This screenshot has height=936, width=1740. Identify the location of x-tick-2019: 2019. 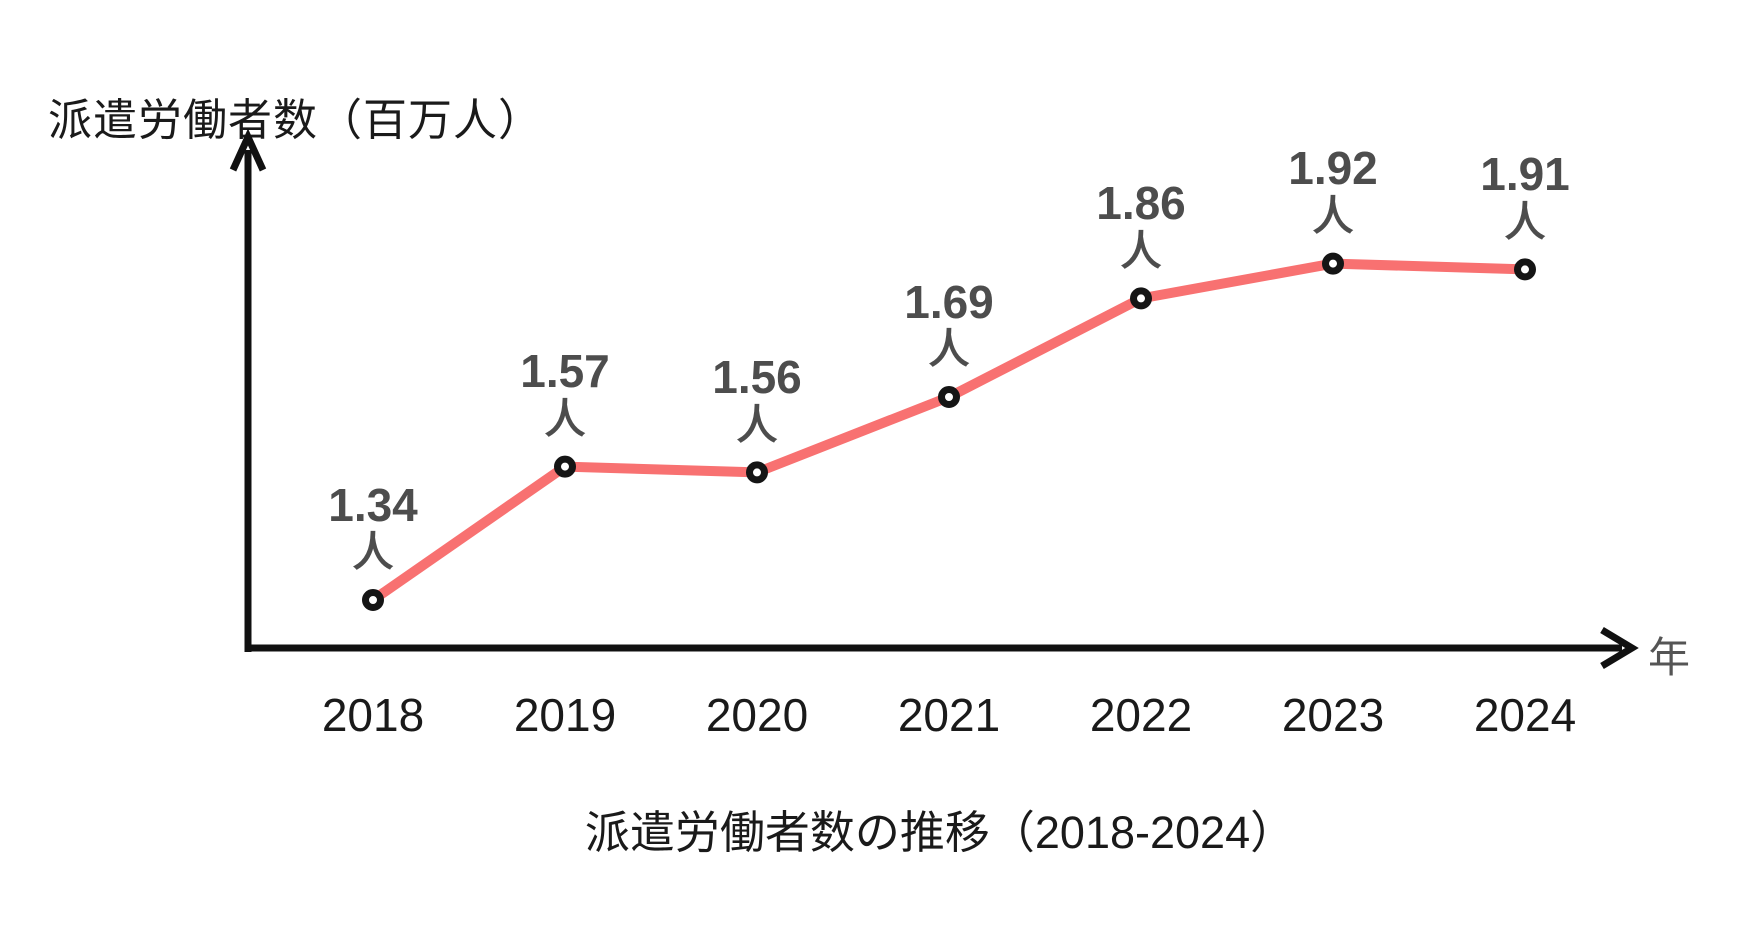
(565, 715).